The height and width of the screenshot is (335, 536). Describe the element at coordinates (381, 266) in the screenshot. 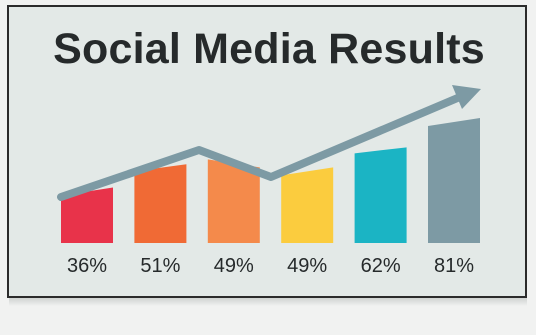

I see `value-label-5: 62%` at that location.